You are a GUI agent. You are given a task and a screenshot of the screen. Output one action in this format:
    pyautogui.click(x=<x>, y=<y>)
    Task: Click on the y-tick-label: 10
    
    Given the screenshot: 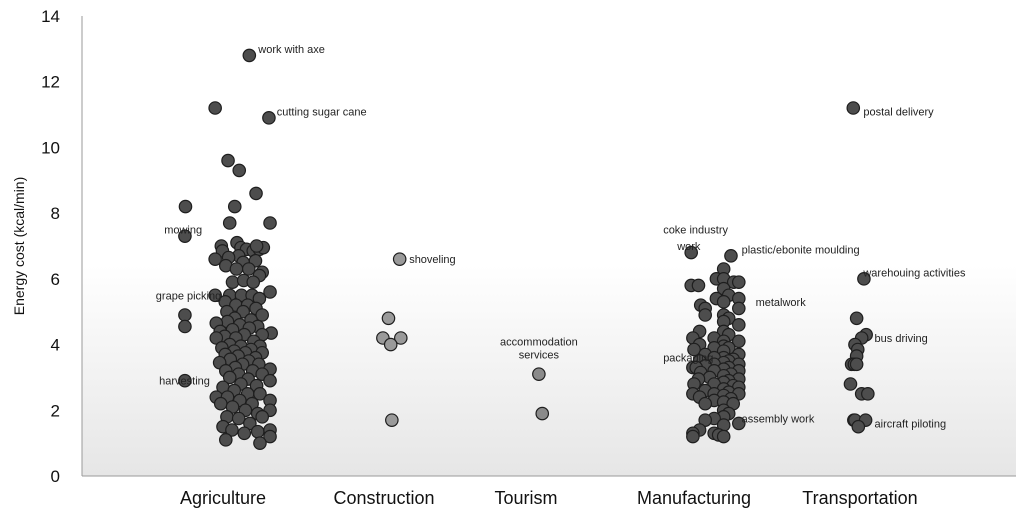 What is the action you would take?
    pyautogui.click(x=50, y=147)
    